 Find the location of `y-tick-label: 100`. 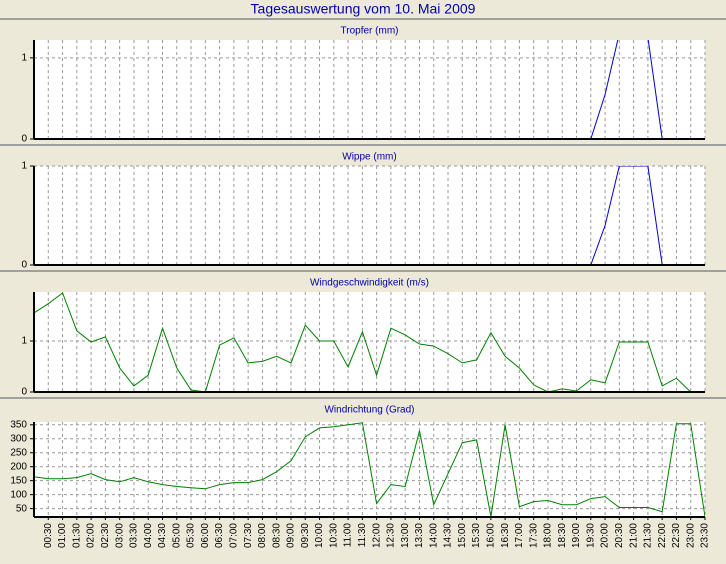

y-tick-label: 100 is located at coordinates (18, 494).